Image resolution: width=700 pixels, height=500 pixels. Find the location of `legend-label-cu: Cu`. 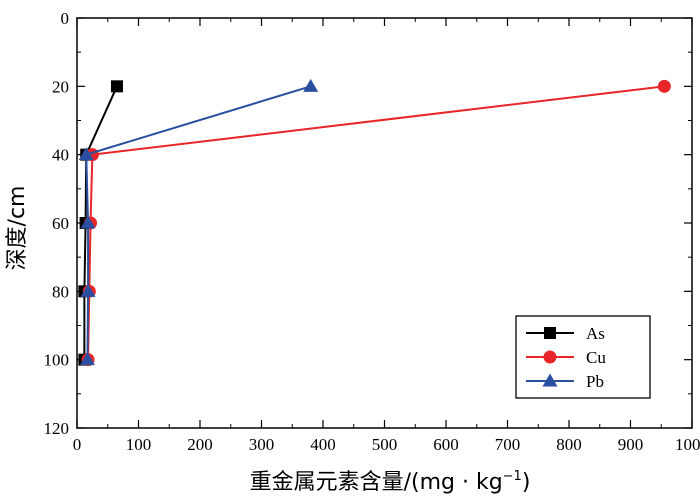

legend-label-cu: Cu is located at coordinates (596, 357).